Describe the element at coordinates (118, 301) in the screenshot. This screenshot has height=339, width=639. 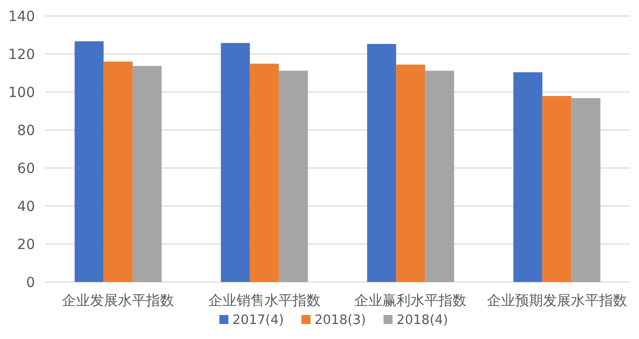
I see `x-tick-label: 企业发展水平指数` at that location.